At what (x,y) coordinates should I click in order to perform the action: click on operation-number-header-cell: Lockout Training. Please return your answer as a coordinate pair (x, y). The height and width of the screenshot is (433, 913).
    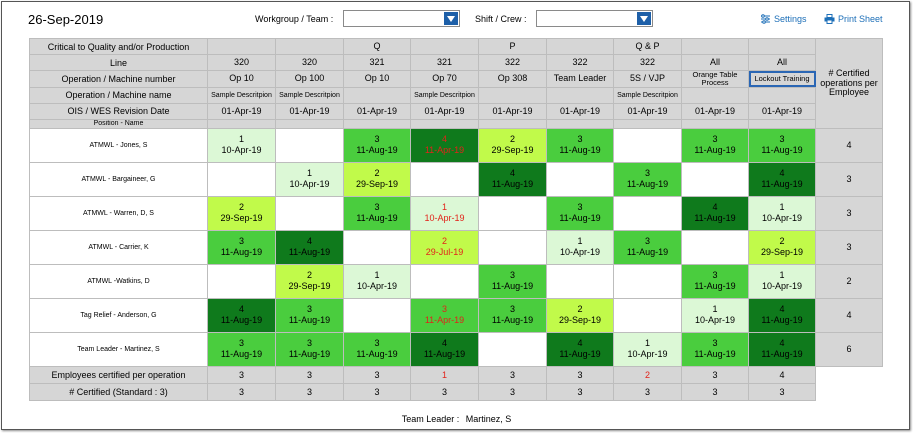
    Looking at the image, I should click on (782, 79).